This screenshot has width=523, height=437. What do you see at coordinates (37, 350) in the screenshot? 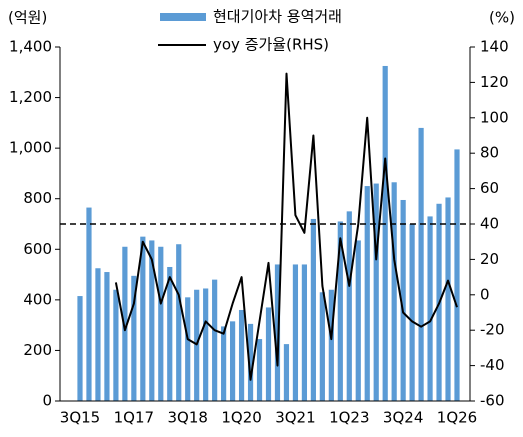
I see `y-tick-label: 200` at bounding box center [37, 350].